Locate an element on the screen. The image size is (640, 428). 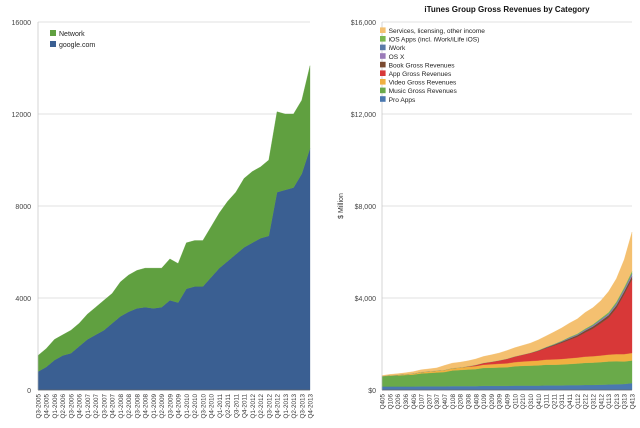
c1-legend-label: Book Gross Revenues is located at coordinates (422, 65).